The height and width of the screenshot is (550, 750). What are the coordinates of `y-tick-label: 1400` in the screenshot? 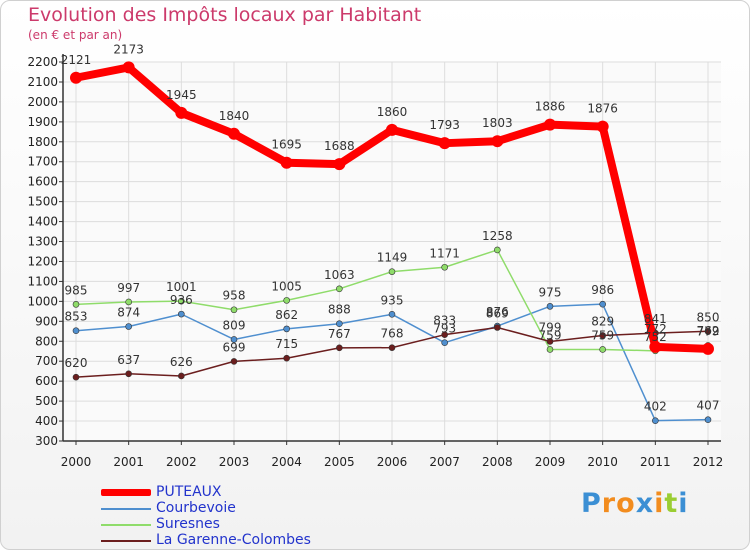 It's located at (42, 222).